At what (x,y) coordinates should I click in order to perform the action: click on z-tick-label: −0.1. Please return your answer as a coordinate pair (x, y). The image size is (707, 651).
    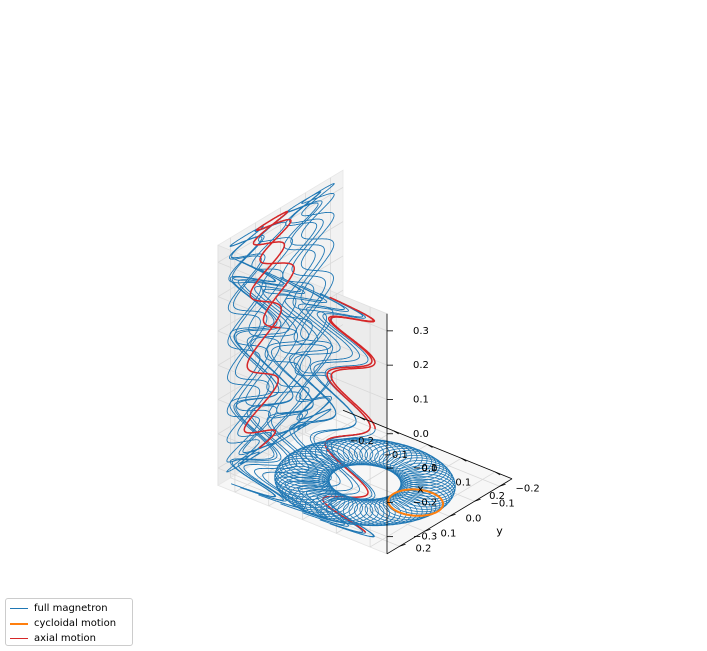
    Looking at the image, I should click on (425, 468).